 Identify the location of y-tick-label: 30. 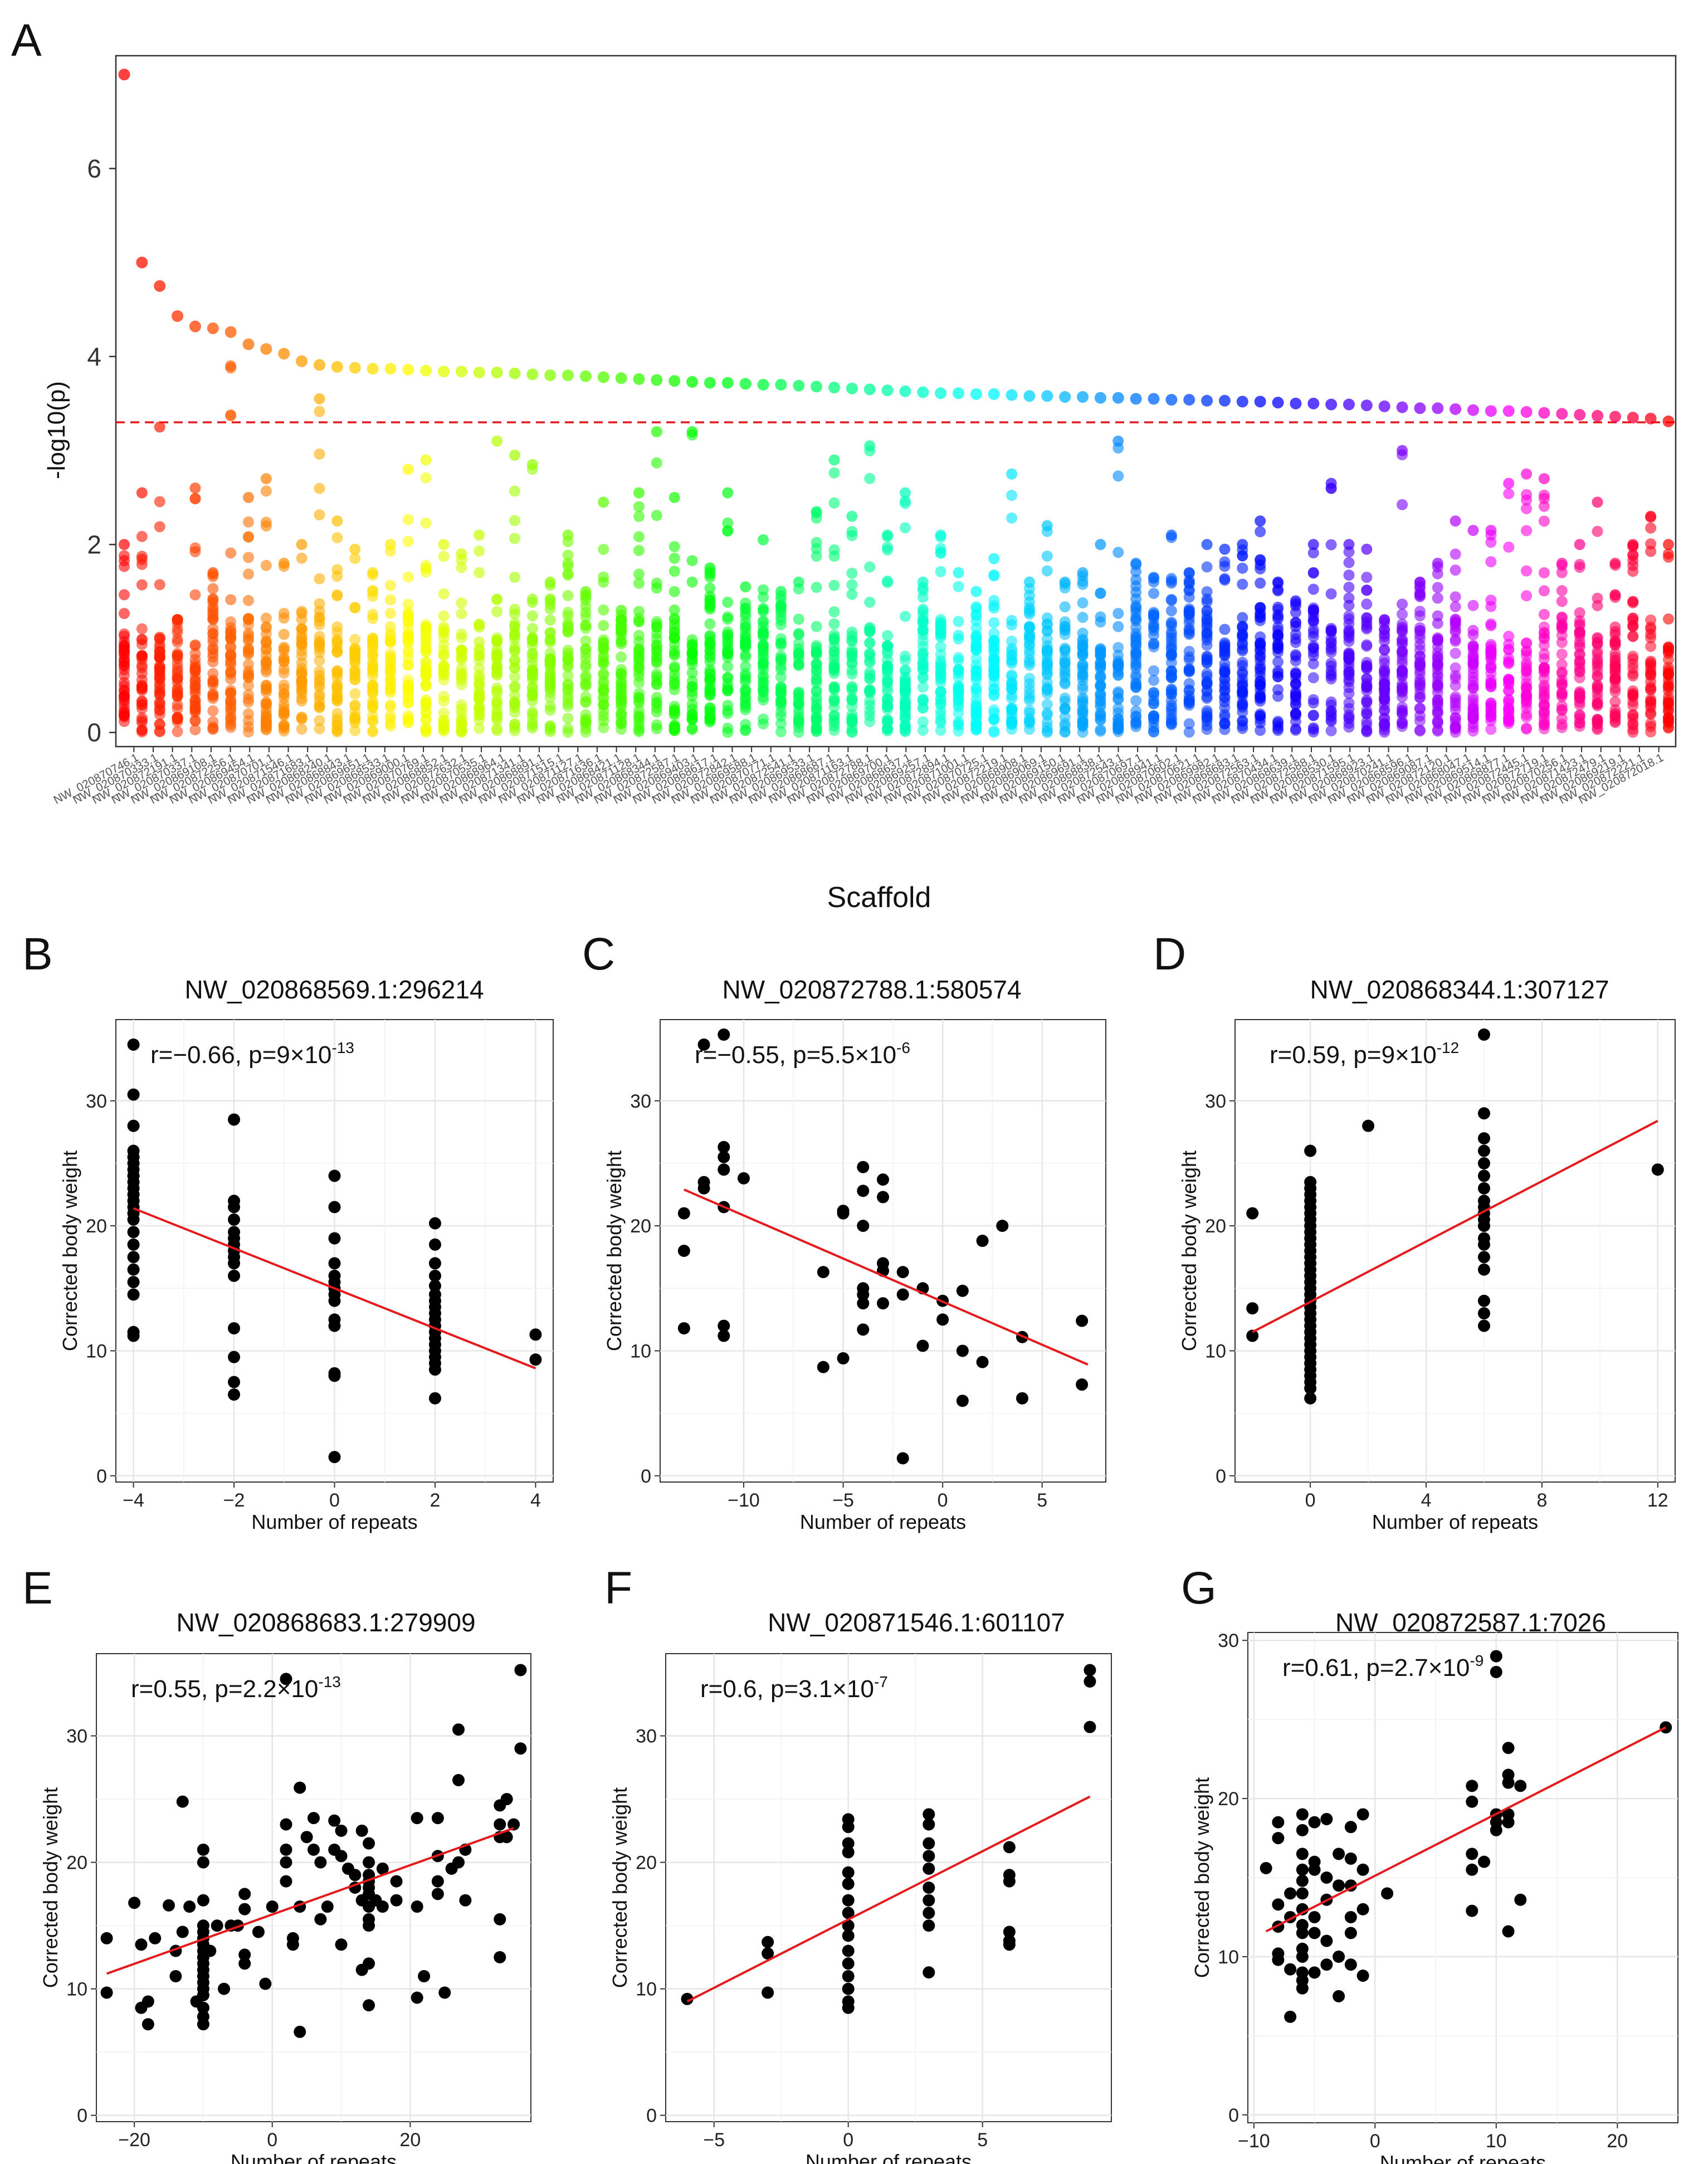
(76, 1737).